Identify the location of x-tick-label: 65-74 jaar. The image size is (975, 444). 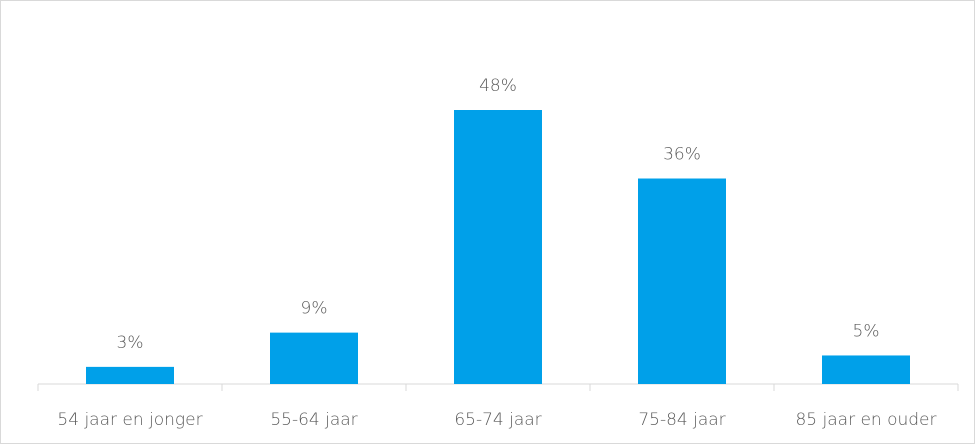
(497, 420).